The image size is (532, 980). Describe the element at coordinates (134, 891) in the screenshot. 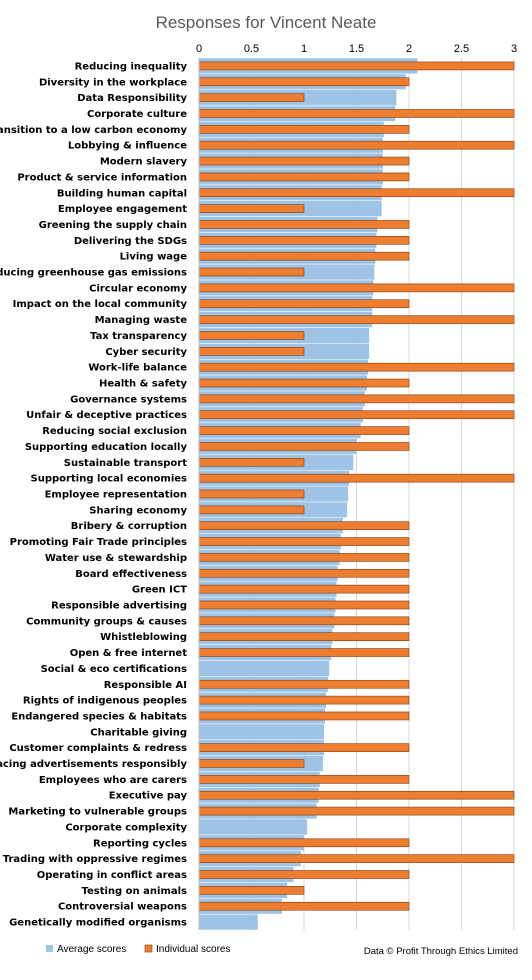

I see `category-label: Testing on animals` at that location.